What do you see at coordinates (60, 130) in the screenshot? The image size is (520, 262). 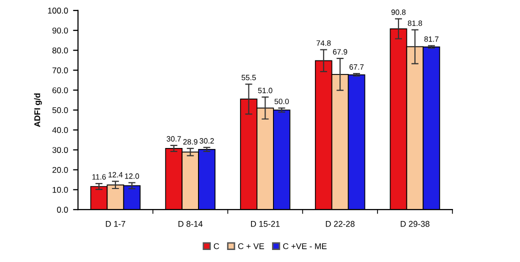 I see `y-tick-label: 40.0` at bounding box center [60, 130].